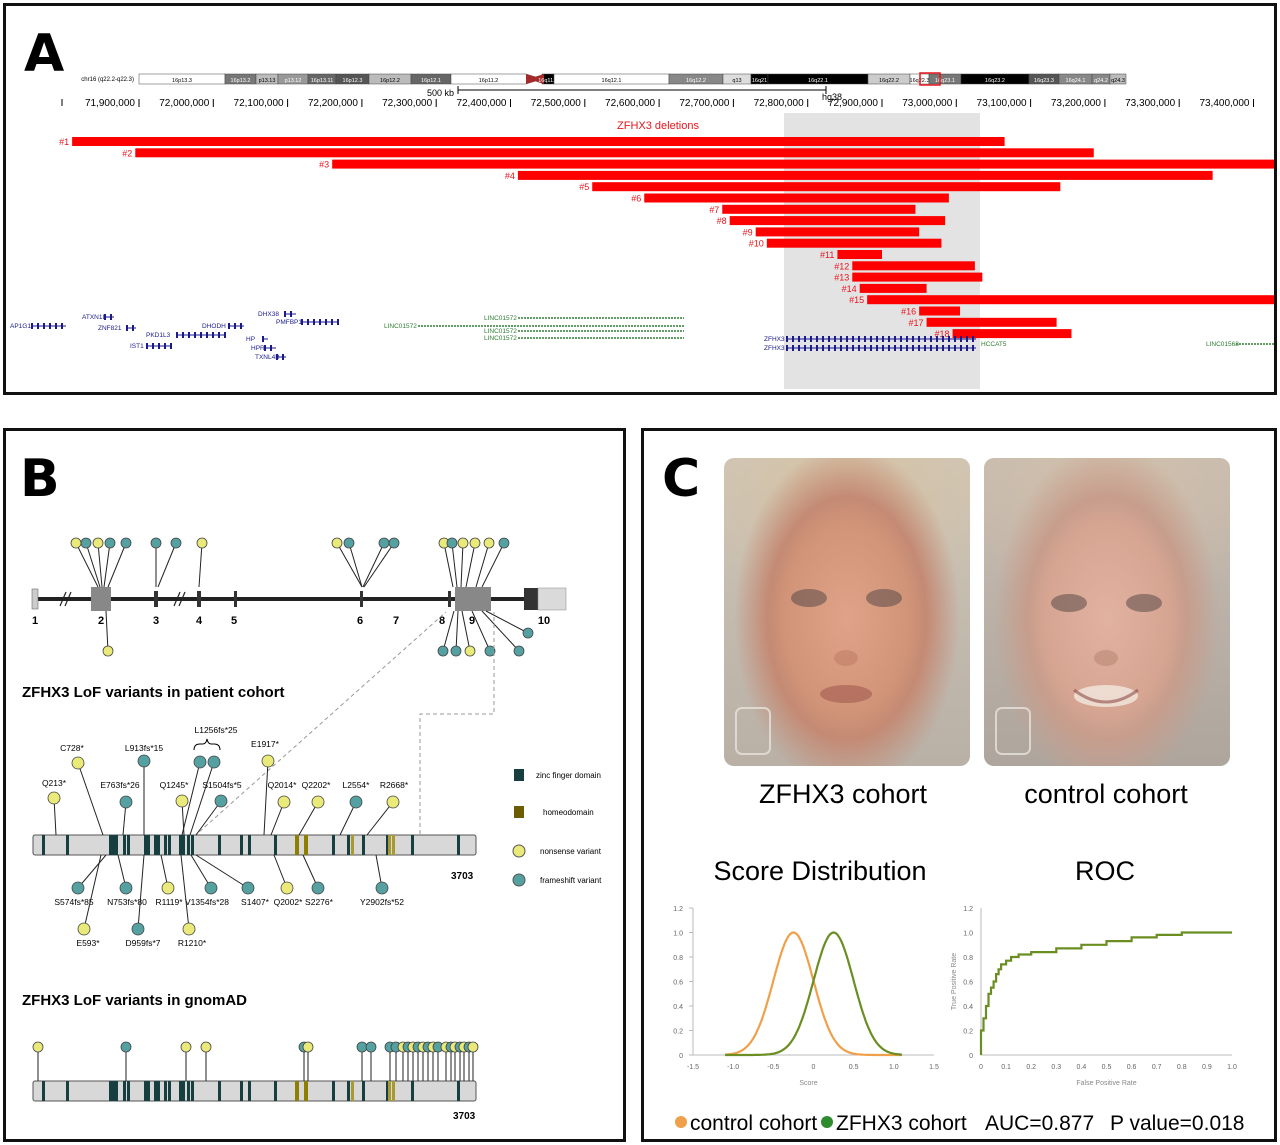 The height and width of the screenshot is (1145, 1280). What do you see at coordinates (1106, 794) in the screenshot?
I see `face2-caption: control cohort` at bounding box center [1106, 794].